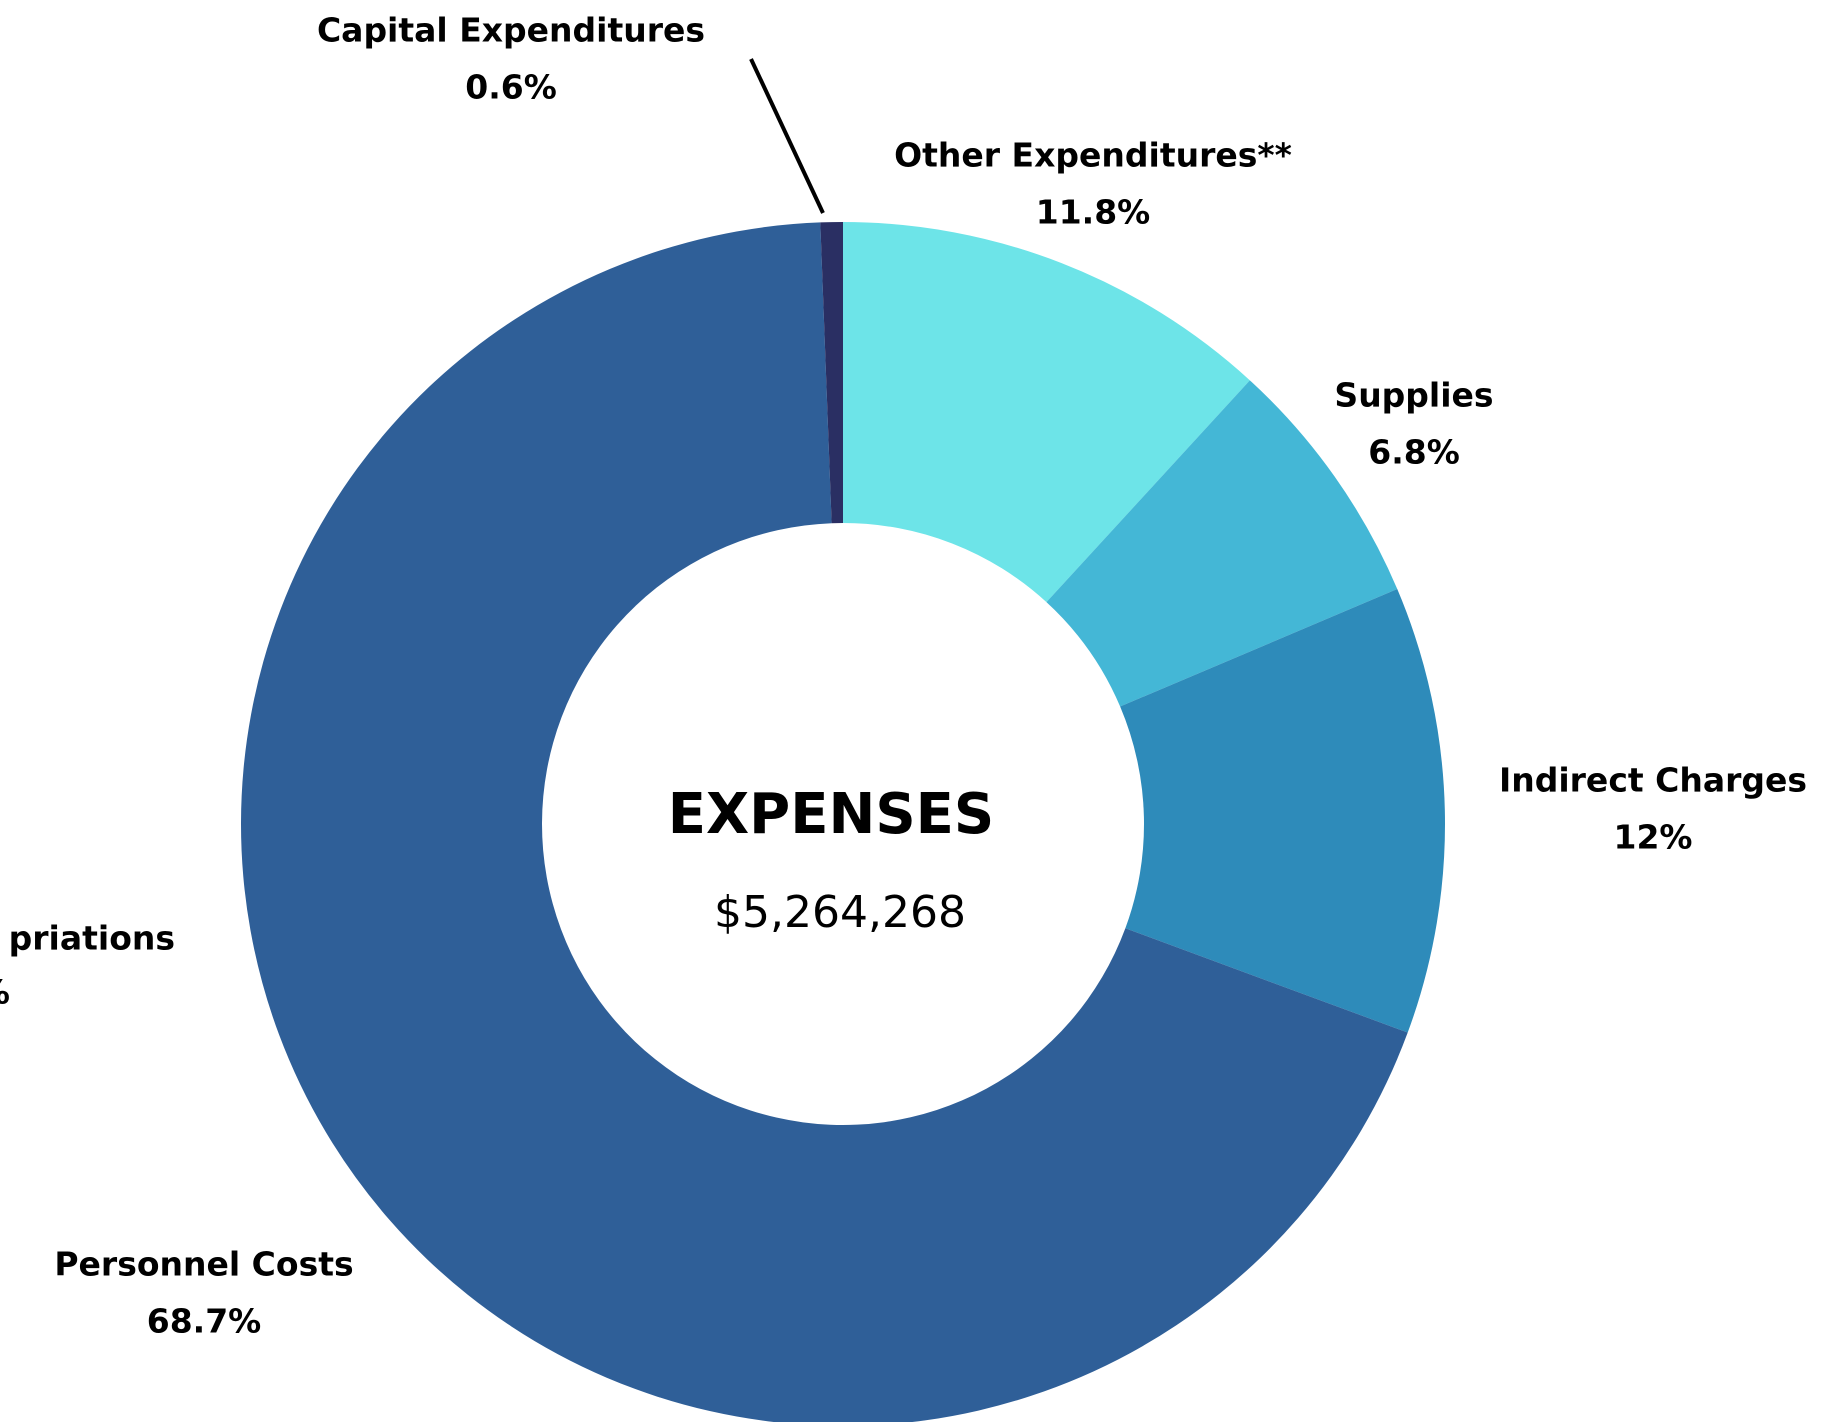 The height and width of the screenshot is (1422, 1842). What do you see at coordinates (1093, 155) in the screenshot?
I see `slice-label: Other Expenditures**` at bounding box center [1093, 155].